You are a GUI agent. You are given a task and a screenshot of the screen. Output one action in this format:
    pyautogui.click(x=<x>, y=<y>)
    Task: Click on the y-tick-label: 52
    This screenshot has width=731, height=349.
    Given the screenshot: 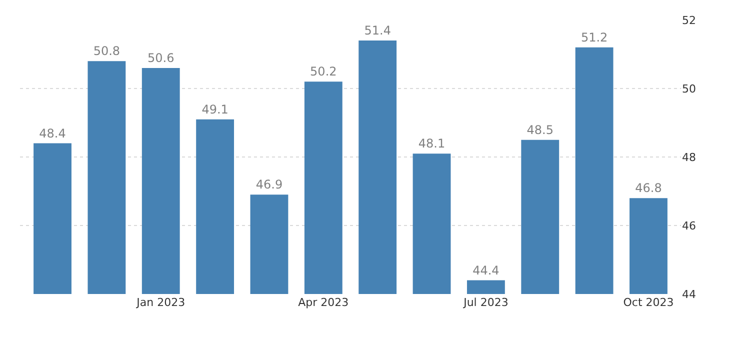 What is the action you would take?
    pyautogui.click(x=689, y=20)
    